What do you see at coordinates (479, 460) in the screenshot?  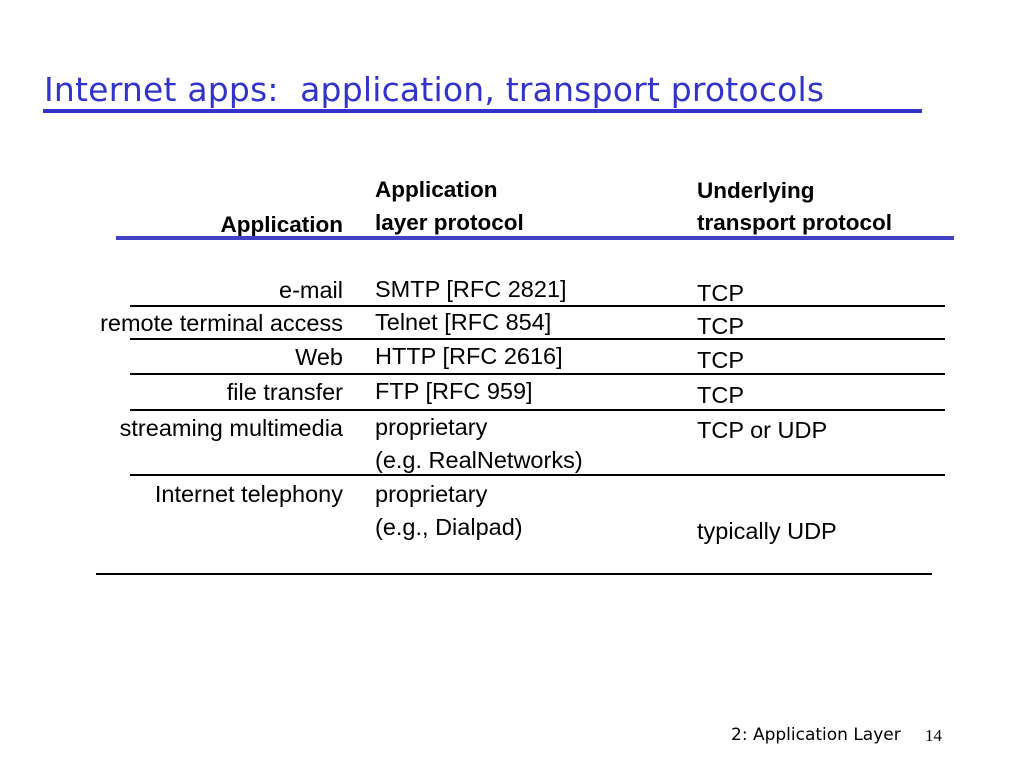 I see `table-row: (e.g. RealNetworks)` at bounding box center [479, 460].